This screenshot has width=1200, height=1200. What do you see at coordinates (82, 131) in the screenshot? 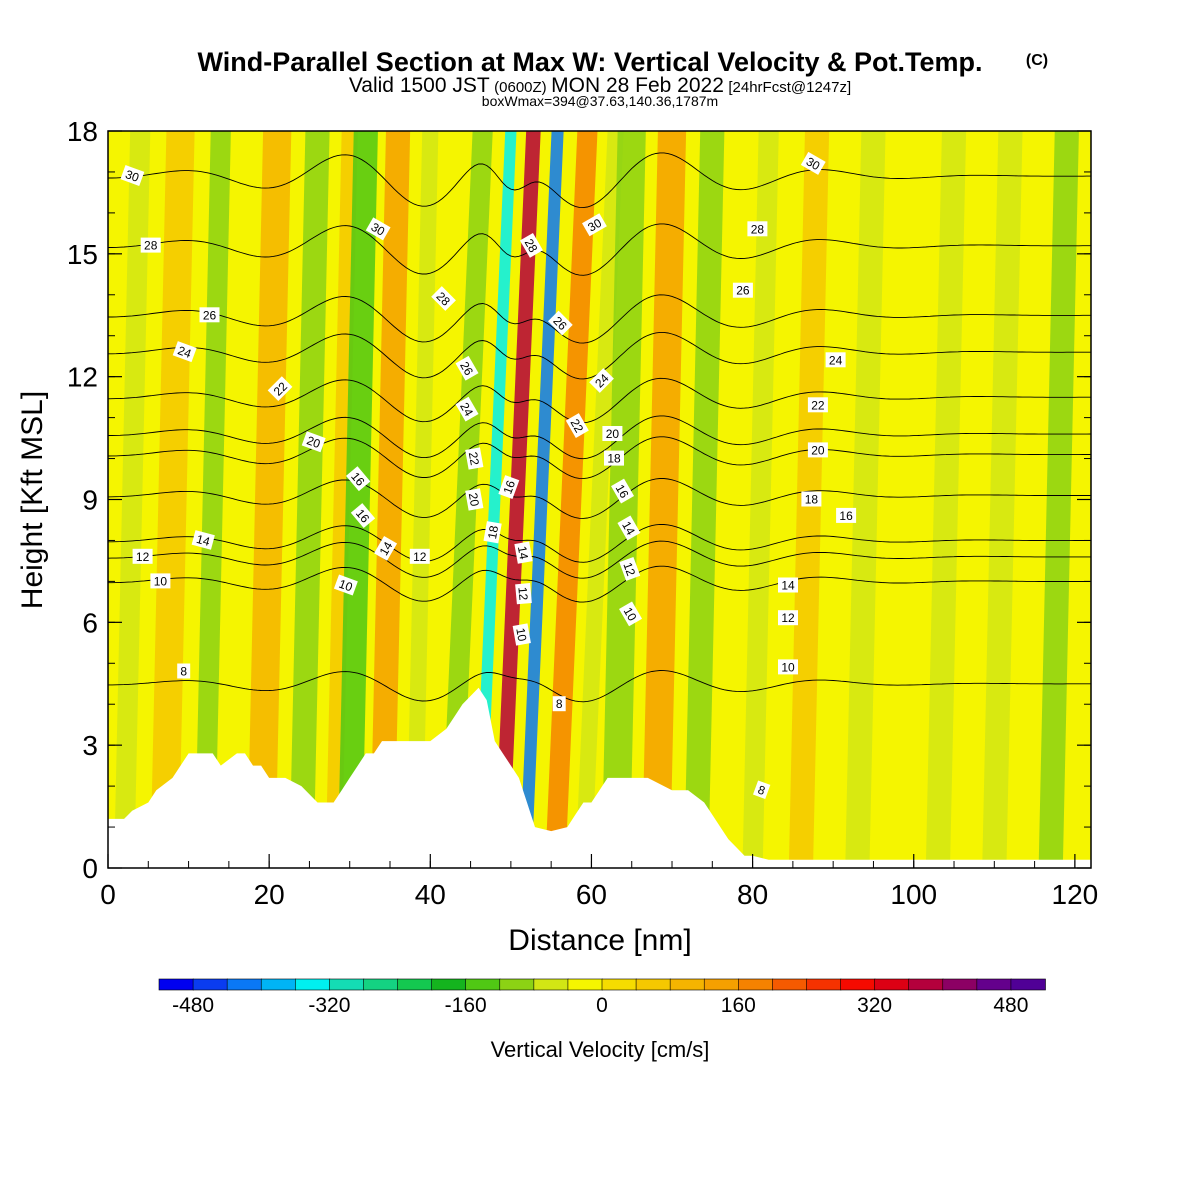
I see `y-tick-label: 18` at bounding box center [82, 131].